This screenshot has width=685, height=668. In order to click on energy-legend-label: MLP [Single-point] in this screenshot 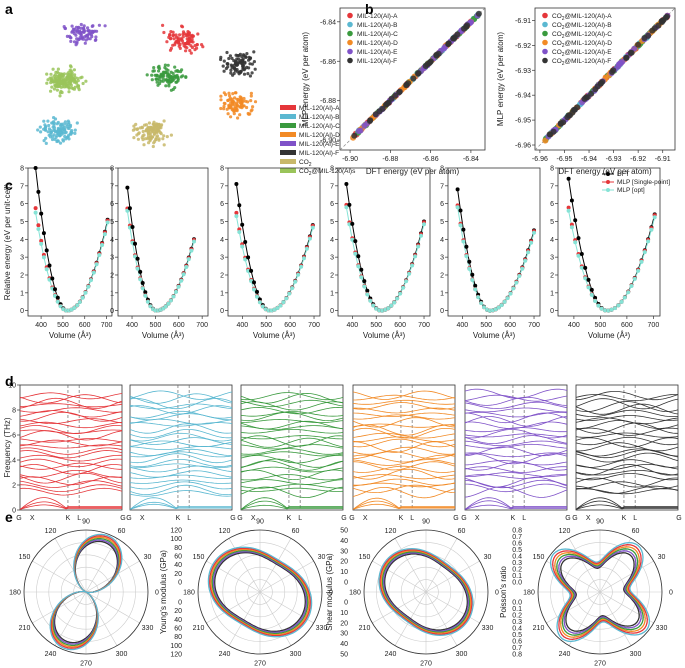, I will do `click(643, 182)`.